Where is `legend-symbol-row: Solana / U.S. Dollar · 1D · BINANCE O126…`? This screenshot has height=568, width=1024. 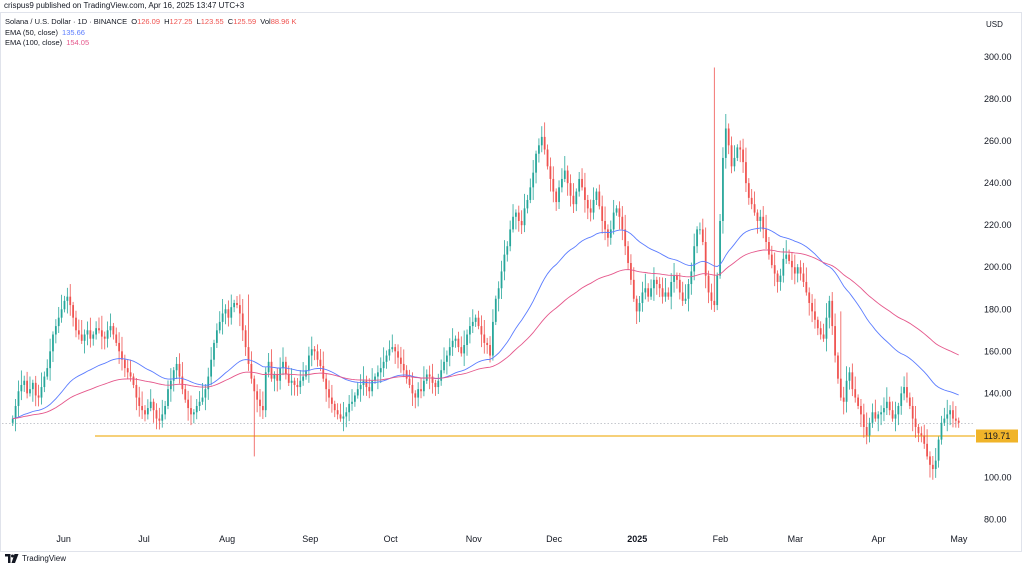 legend-symbol-row: Solana / U.S. Dollar · 1D · BINANCE O126… is located at coordinates (151, 22).